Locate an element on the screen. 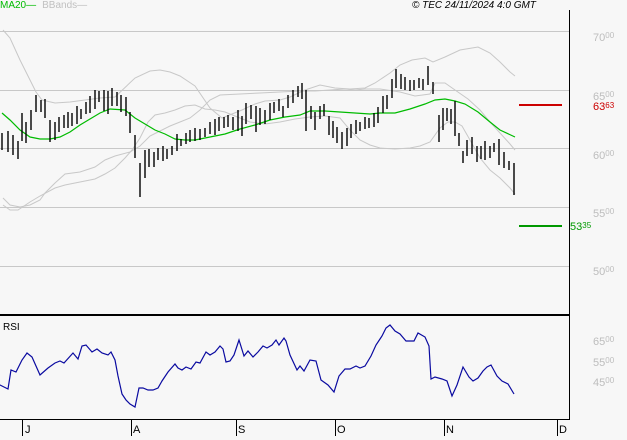 This screenshot has height=440, width=627. price-axis-6000: 6000 is located at coordinates (604, 155).